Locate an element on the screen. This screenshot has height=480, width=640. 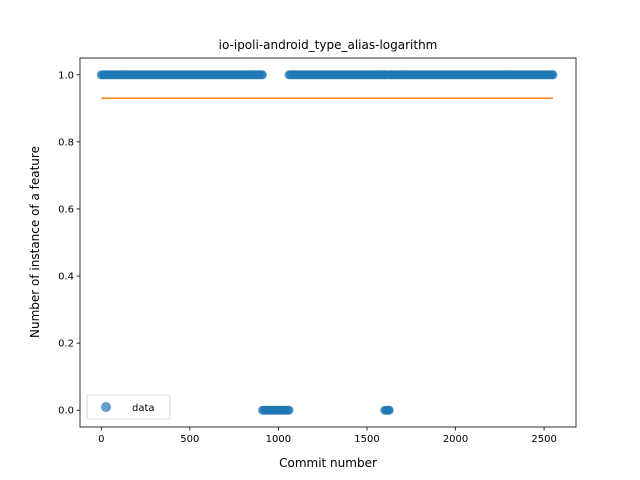
legend-label-data: data is located at coordinates (143, 408).